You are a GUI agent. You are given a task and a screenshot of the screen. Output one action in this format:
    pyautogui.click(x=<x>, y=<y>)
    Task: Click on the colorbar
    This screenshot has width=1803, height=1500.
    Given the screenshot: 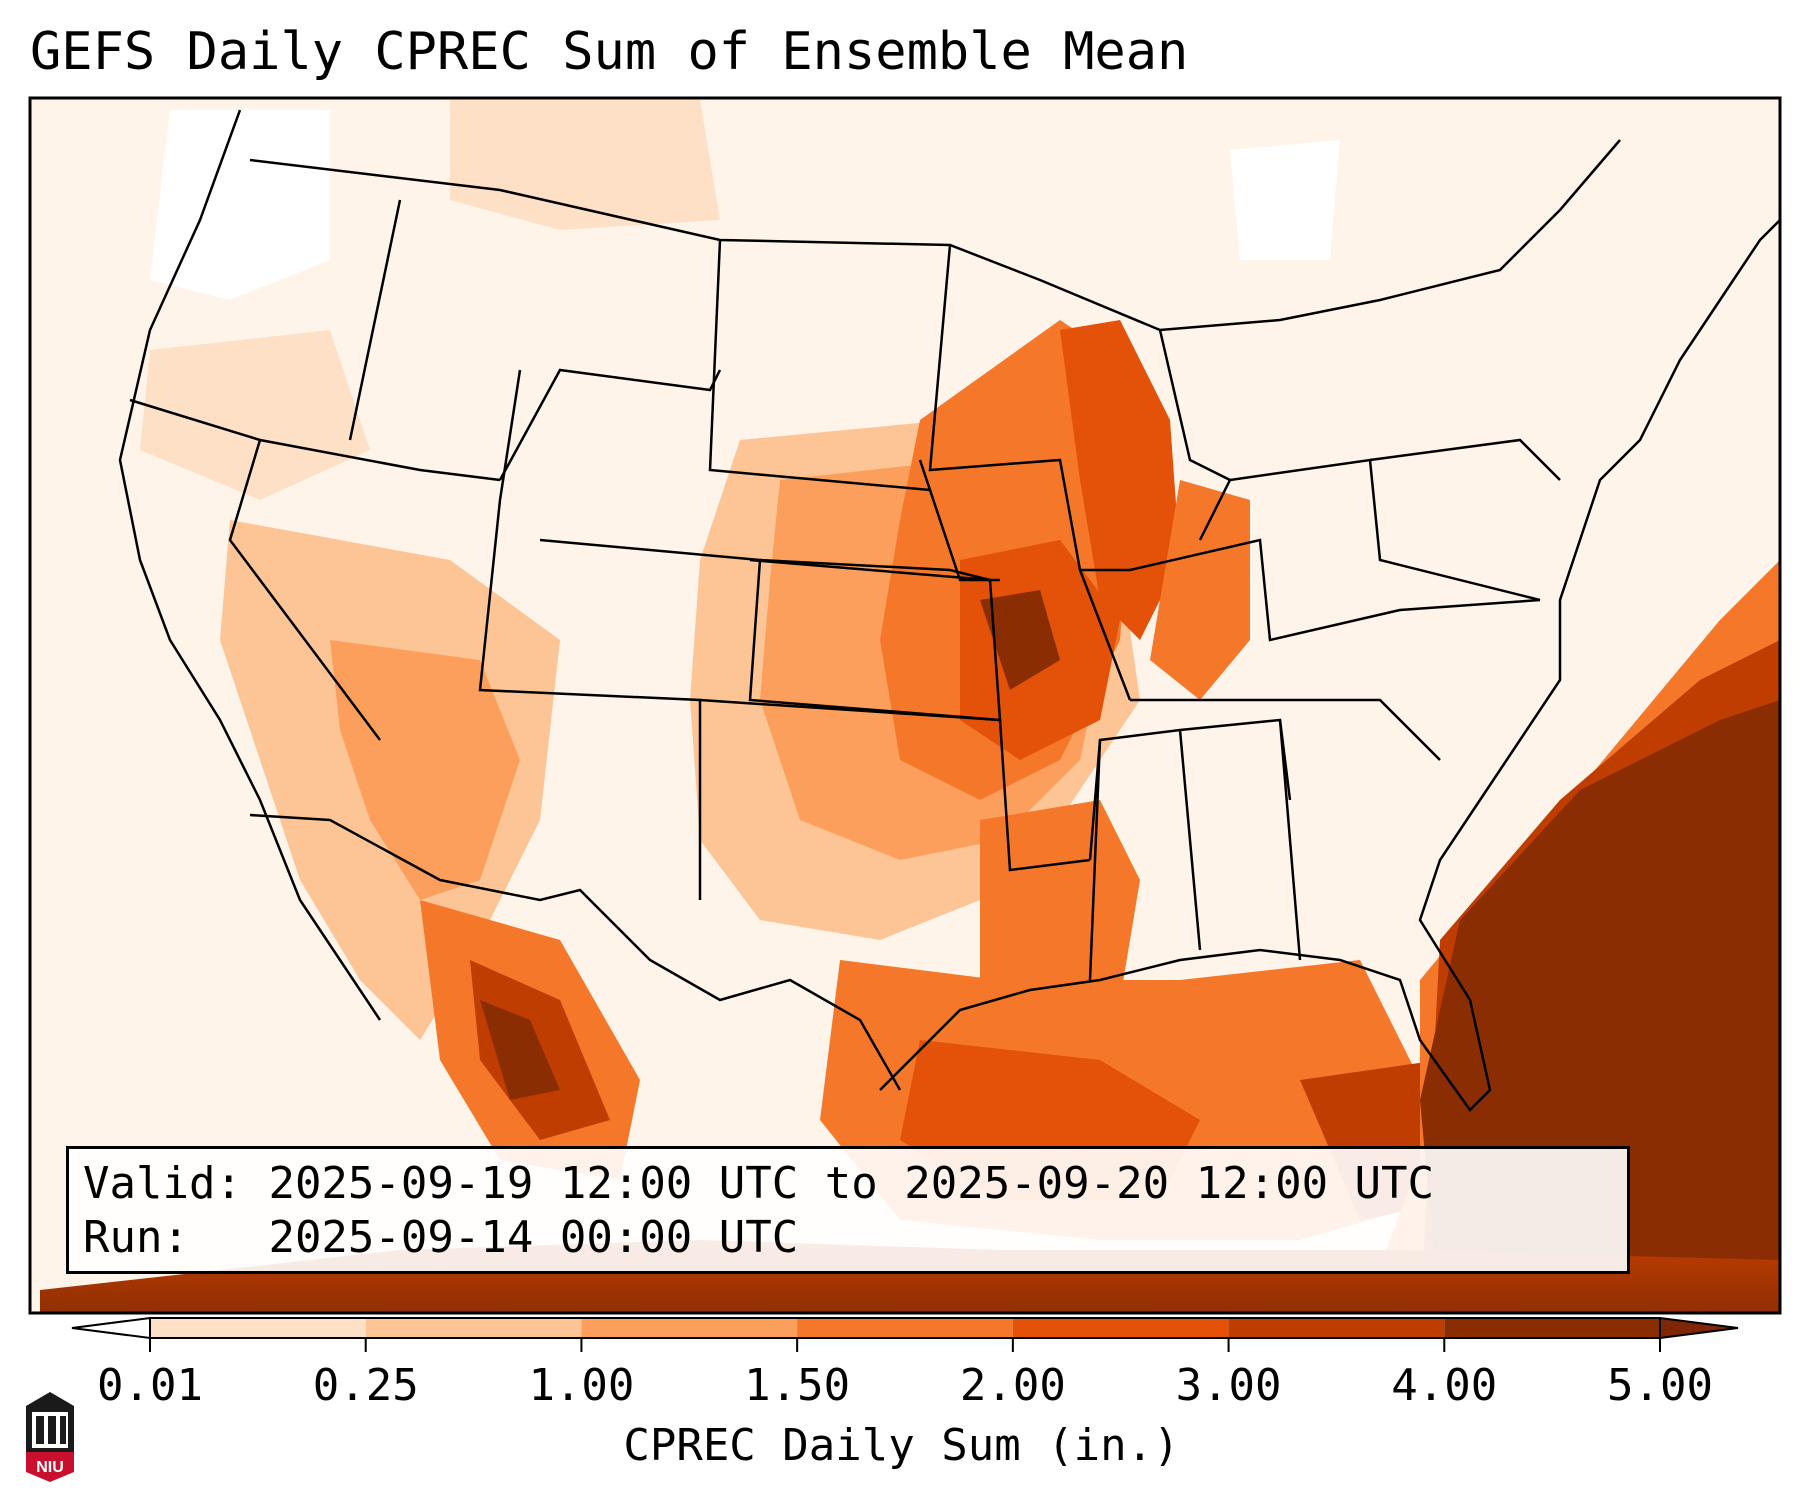 What is the action you would take?
    pyautogui.click(x=905, y=1334)
    